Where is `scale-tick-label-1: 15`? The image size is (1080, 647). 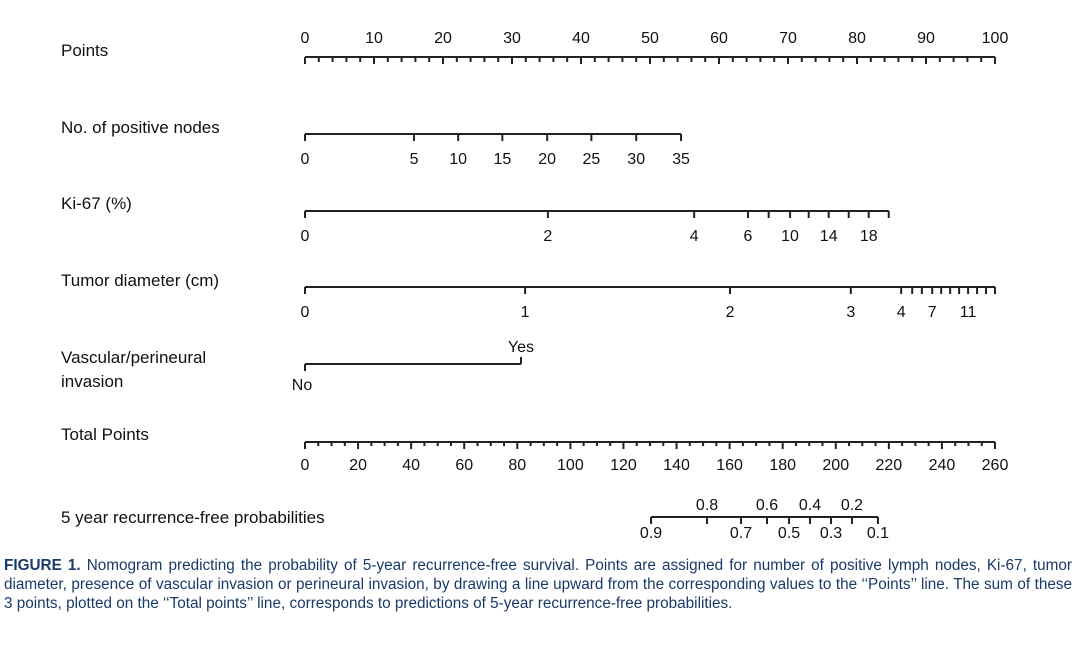 scale-tick-label-1: 15 is located at coordinates (502, 159).